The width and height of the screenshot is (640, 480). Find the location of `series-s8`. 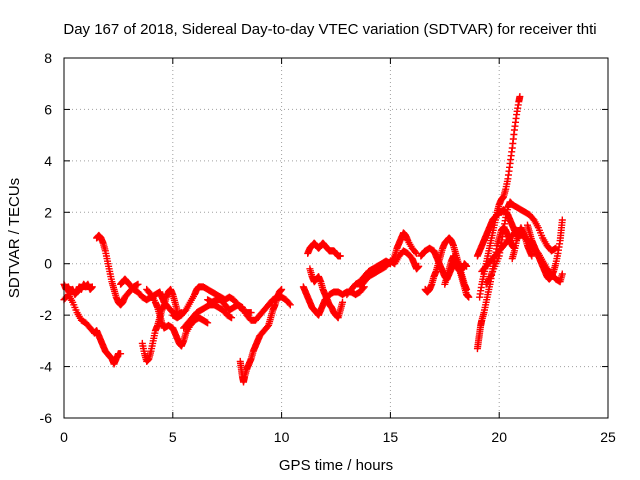

series-s8 is located at coordinates (208, 316).